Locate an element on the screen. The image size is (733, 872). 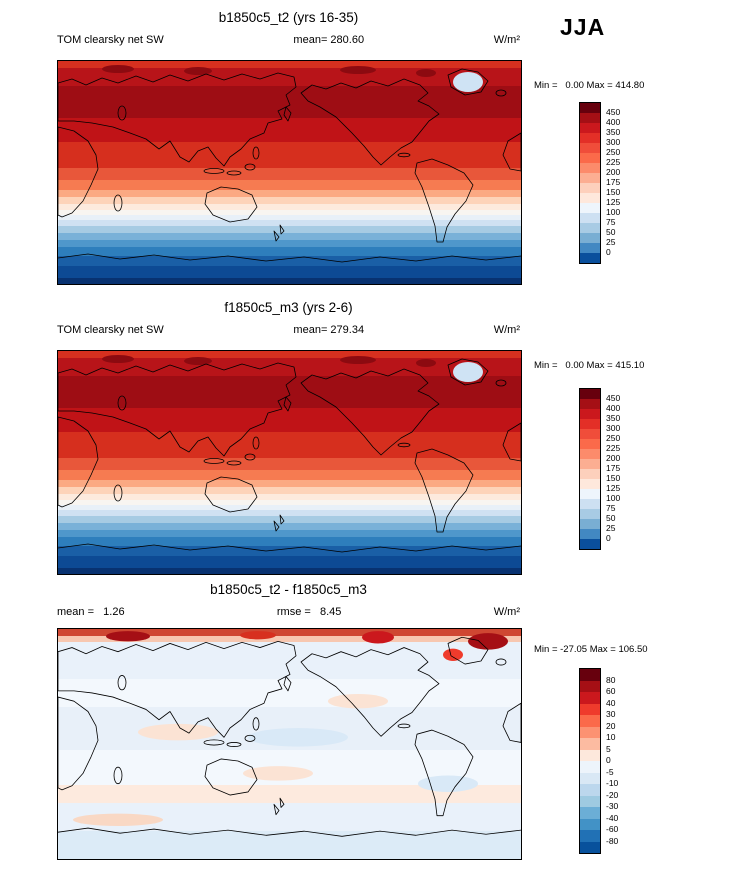
colorbar-tick-label: 75 is located at coordinates (611, 221).